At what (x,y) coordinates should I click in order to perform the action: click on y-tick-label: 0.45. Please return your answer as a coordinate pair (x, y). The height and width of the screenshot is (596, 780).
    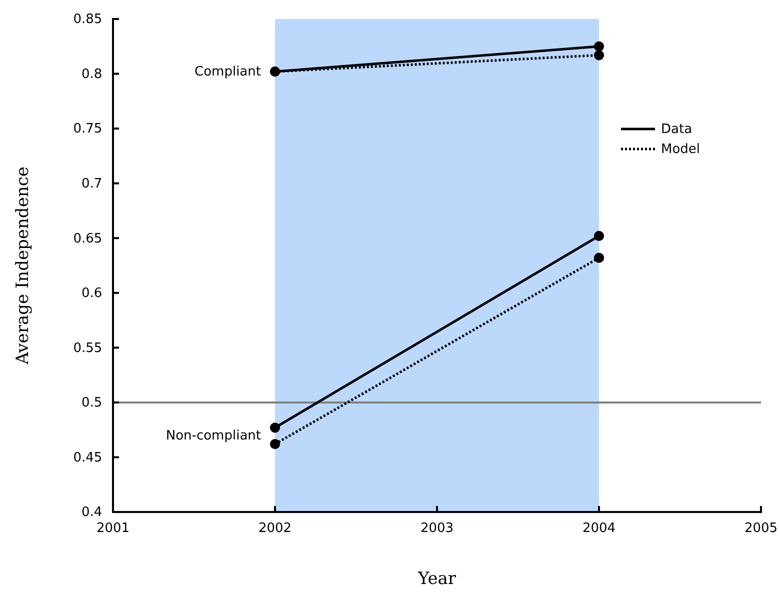
    Looking at the image, I should click on (87, 458).